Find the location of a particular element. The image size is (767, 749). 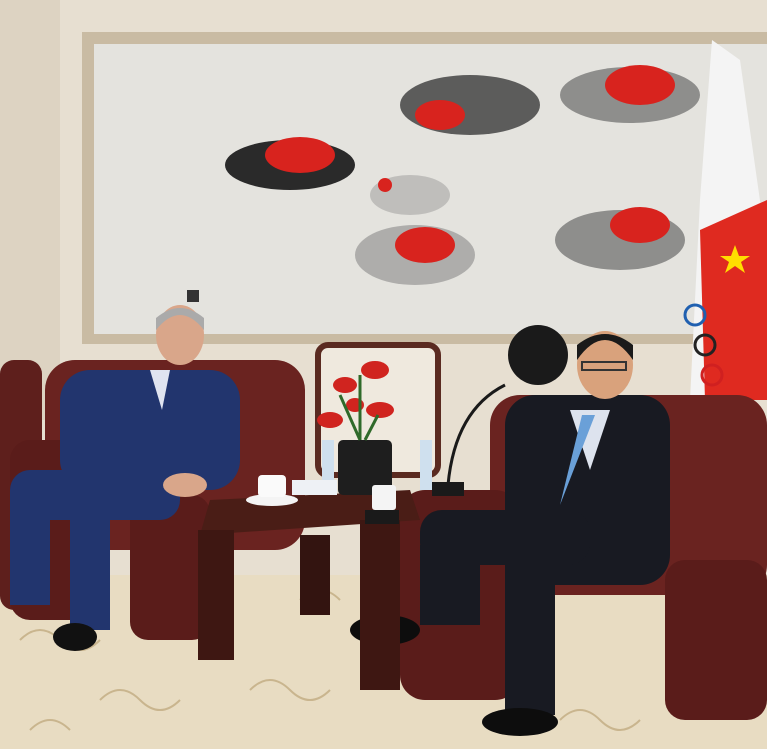

china-flag is located at coordinates (733, 300).